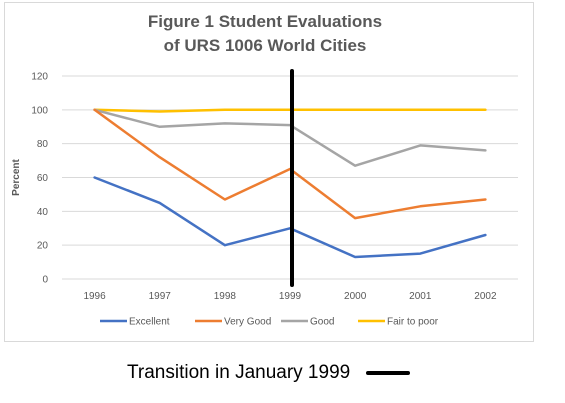 The image size is (565, 403). What do you see at coordinates (39, 77) in the screenshot?
I see `y-tick-label: 120` at bounding box center [39, 77].